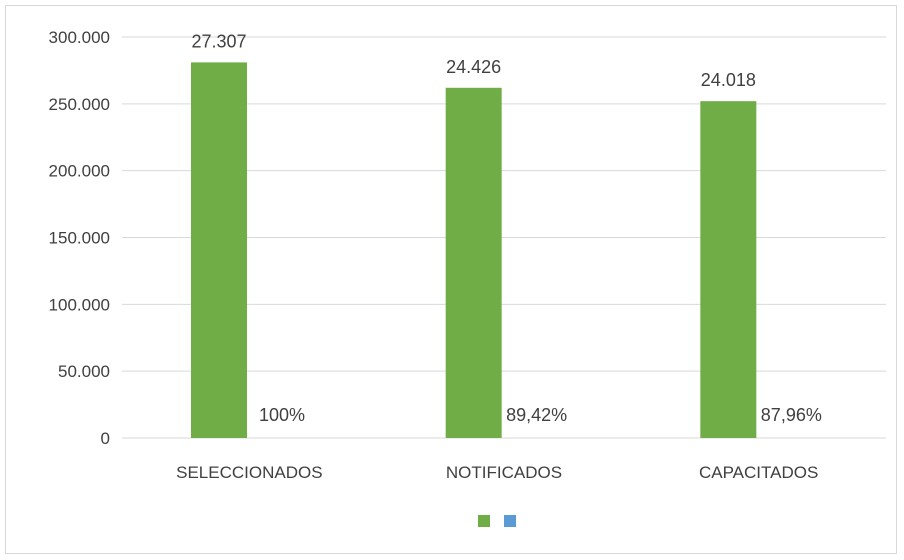 This screenshot has width=904, height=560. Describe the element at coordinates (791, 415) in the screenshot. I see `data-label: 87,96%` at that location.